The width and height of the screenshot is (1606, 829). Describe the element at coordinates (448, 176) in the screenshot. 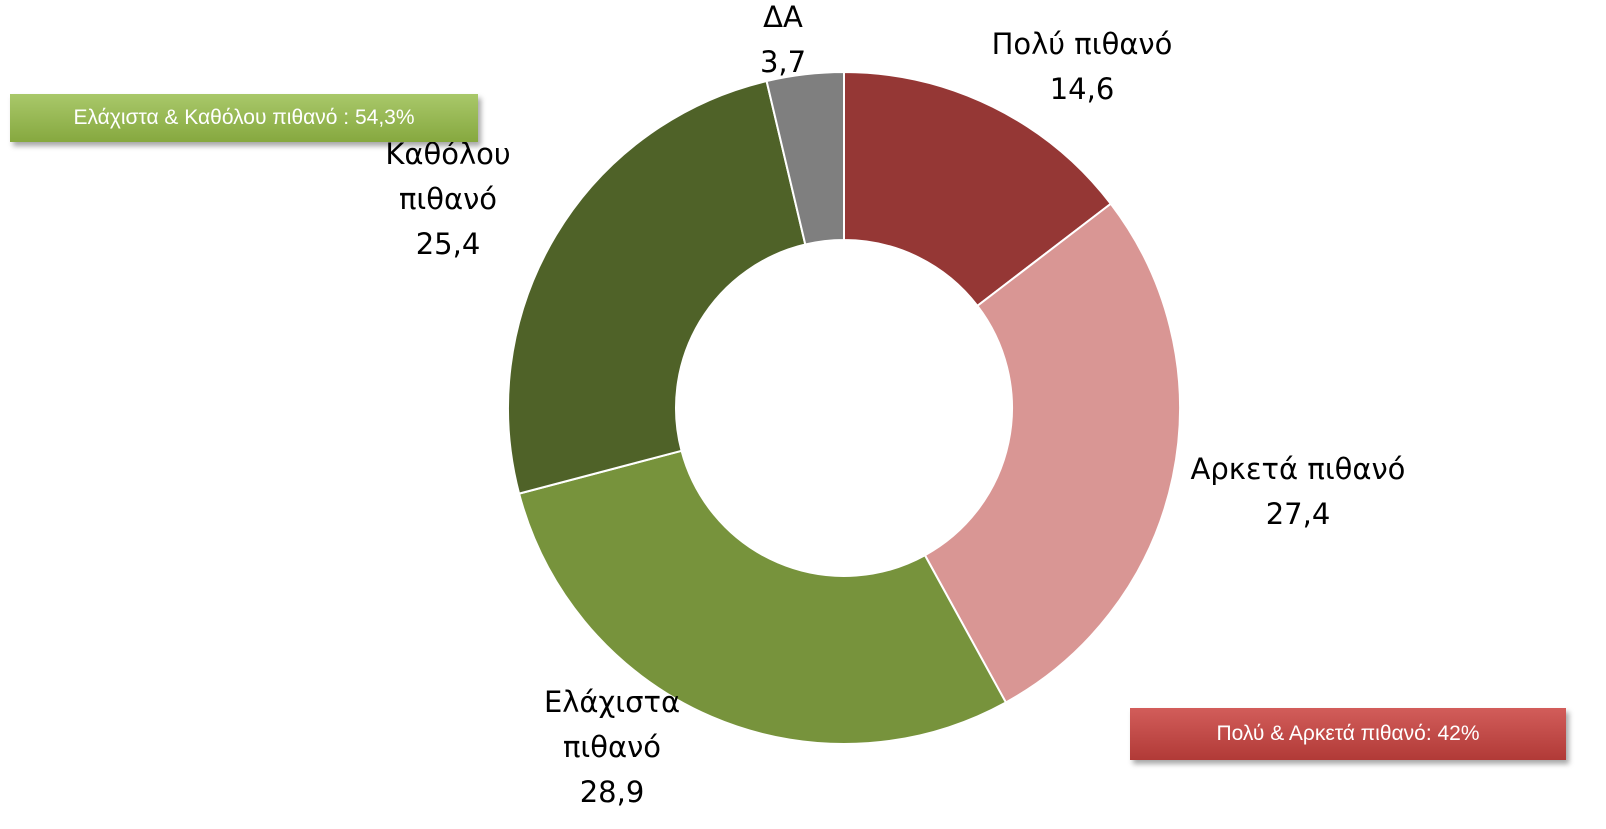

I see `category-label: Καθόλου πιθανό` at that location.